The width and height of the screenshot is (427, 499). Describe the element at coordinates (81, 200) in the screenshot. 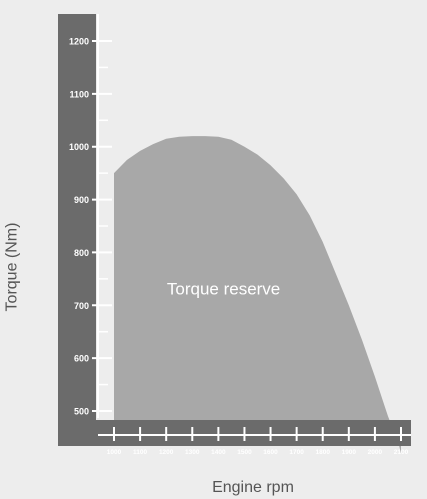

I see `y-tick-label: 900` at that location.